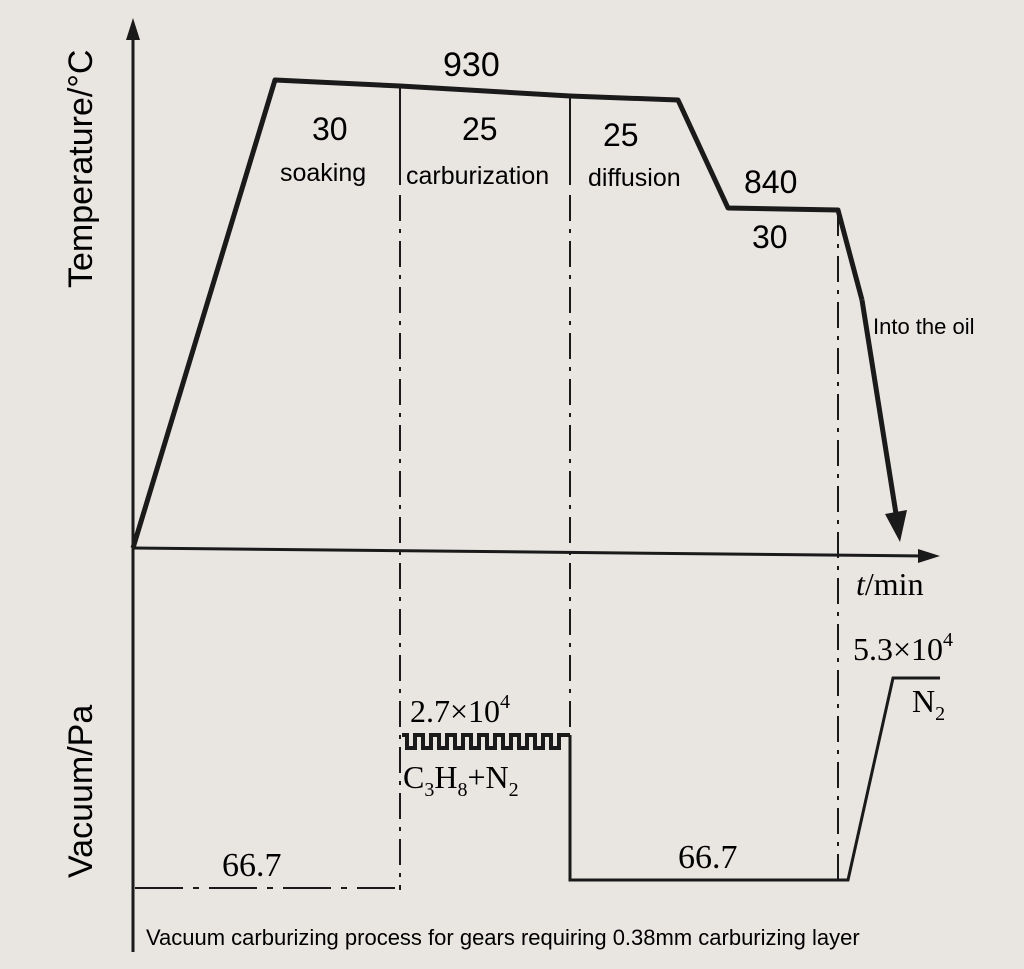  Describe the element at coordinates (81, 169) in the screenshot. I see `temperature-axis-label: Temperature/°C` at that location.